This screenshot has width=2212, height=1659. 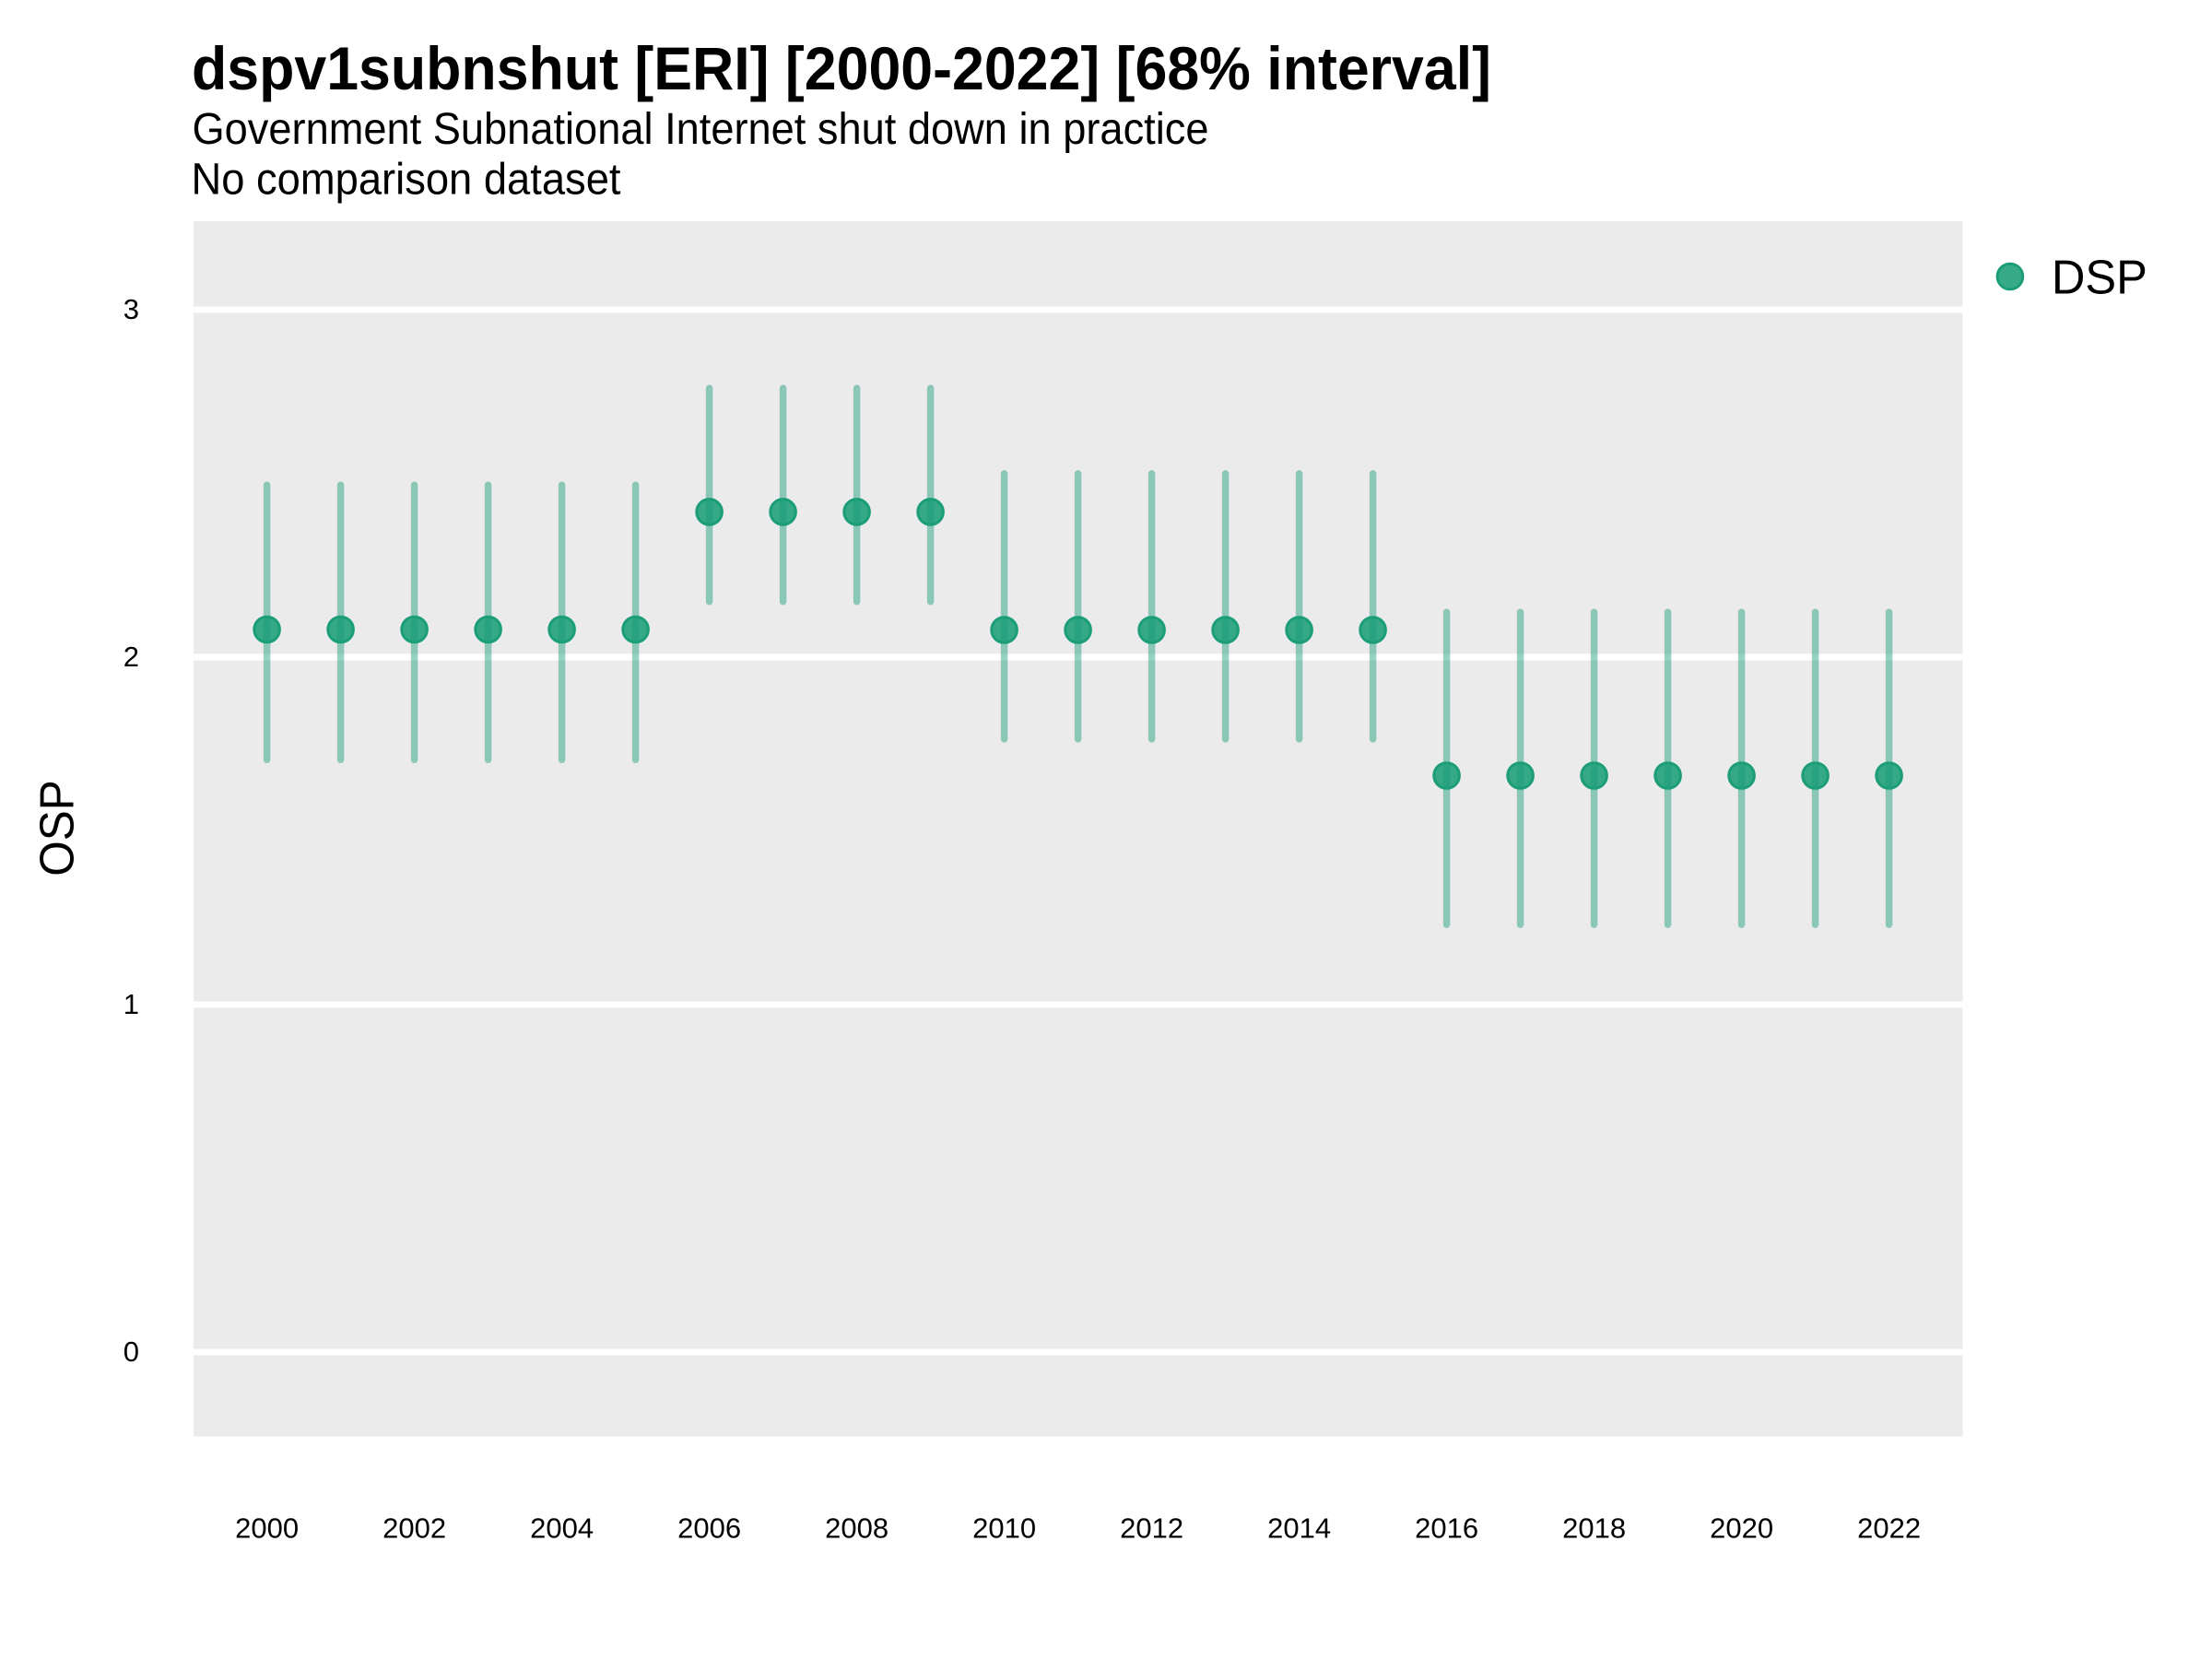 I want to click on svg-text: 2018, so click(x=1594, y=1528).